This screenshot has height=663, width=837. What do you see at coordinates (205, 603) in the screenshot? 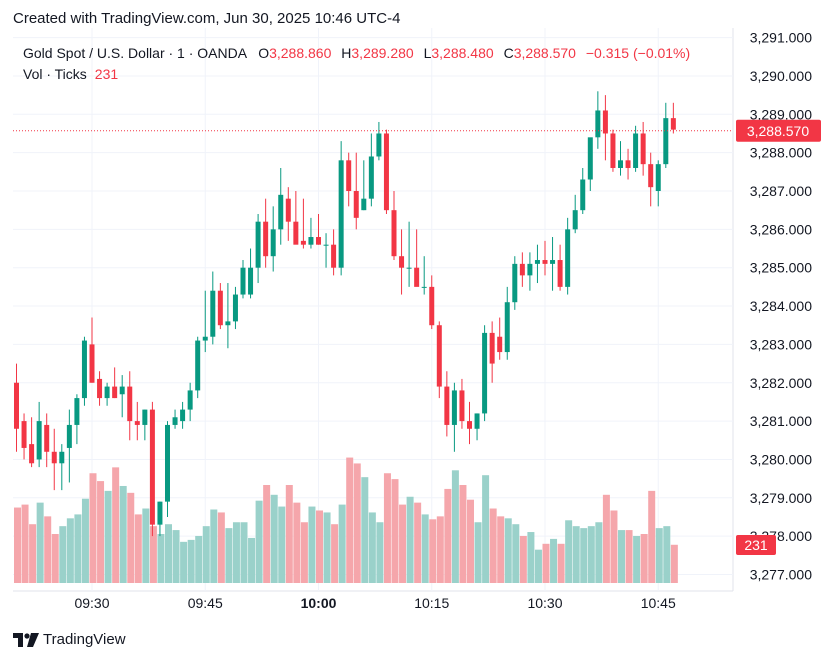
I see `time-tick-label: 09:45` at bounding box center [205, 603].